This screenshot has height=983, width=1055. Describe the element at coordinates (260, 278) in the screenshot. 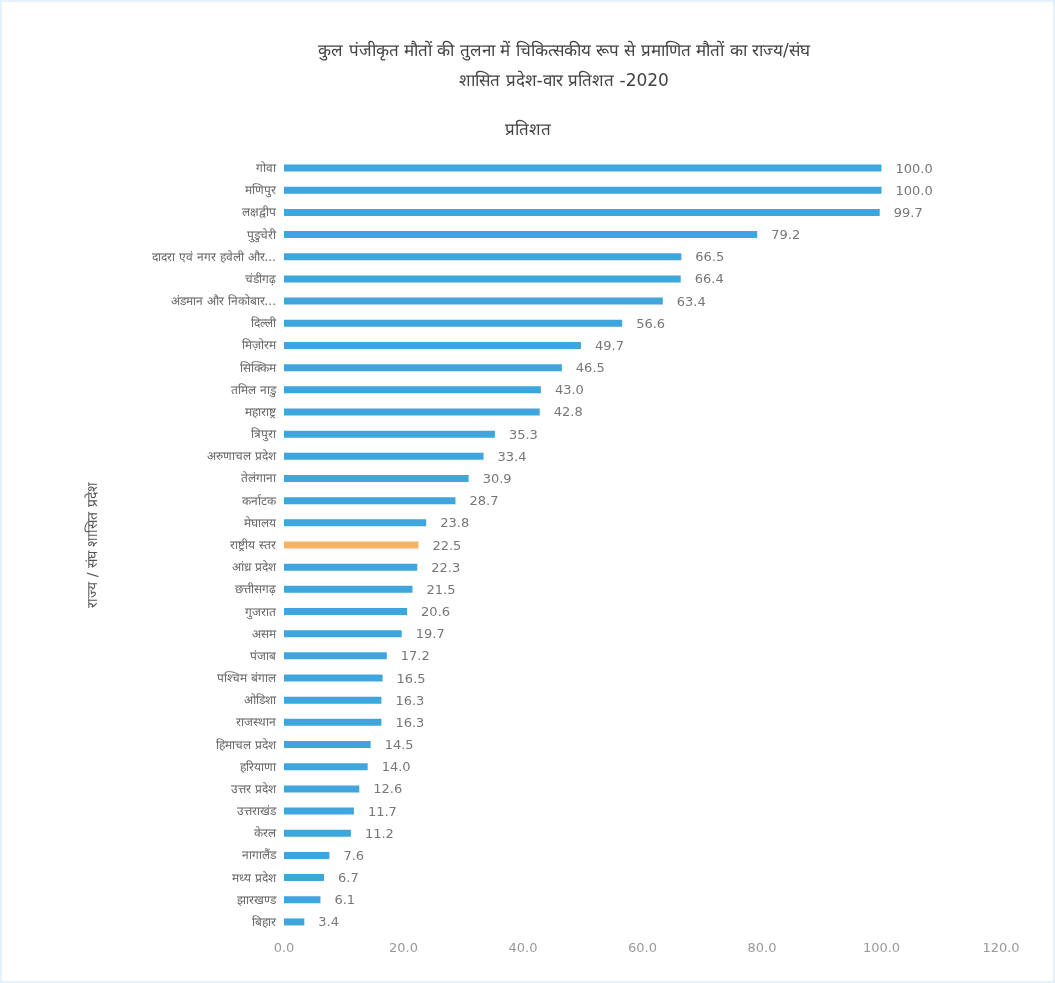

I see `y-tick-label: चंडीगढ़` at that location.